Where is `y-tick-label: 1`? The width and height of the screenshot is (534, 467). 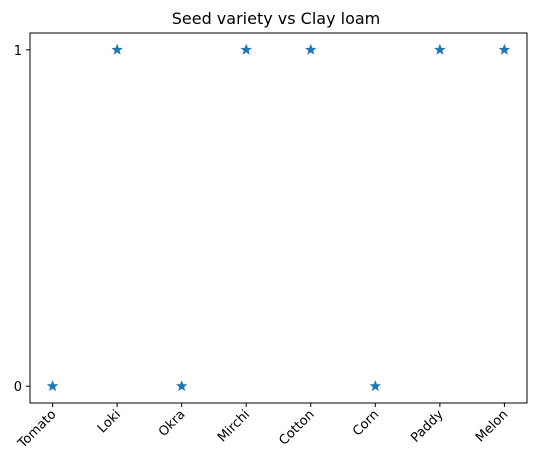 y-tick-label: 1 is located at coordinates (18, 51).